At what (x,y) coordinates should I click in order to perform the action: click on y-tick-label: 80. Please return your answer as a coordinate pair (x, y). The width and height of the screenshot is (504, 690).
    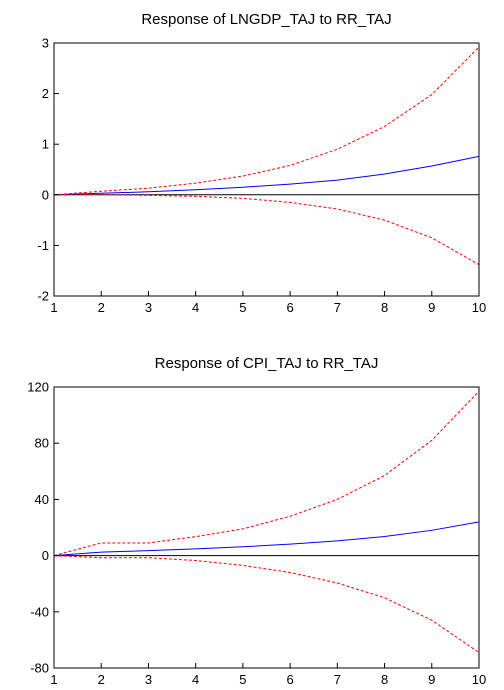
    Looking at the image, I should click on (42, 443).